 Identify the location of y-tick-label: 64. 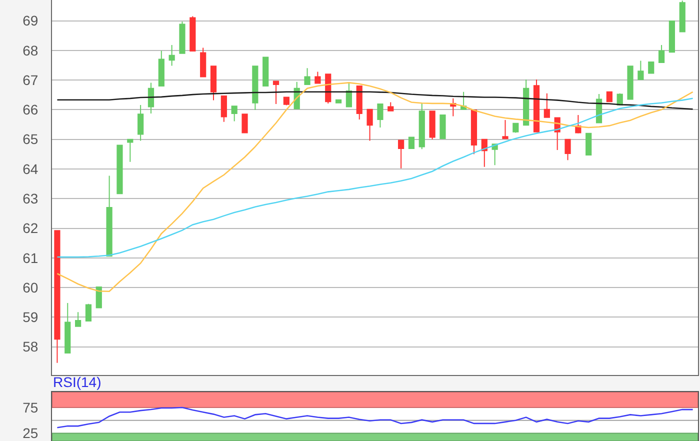
(30, 168).